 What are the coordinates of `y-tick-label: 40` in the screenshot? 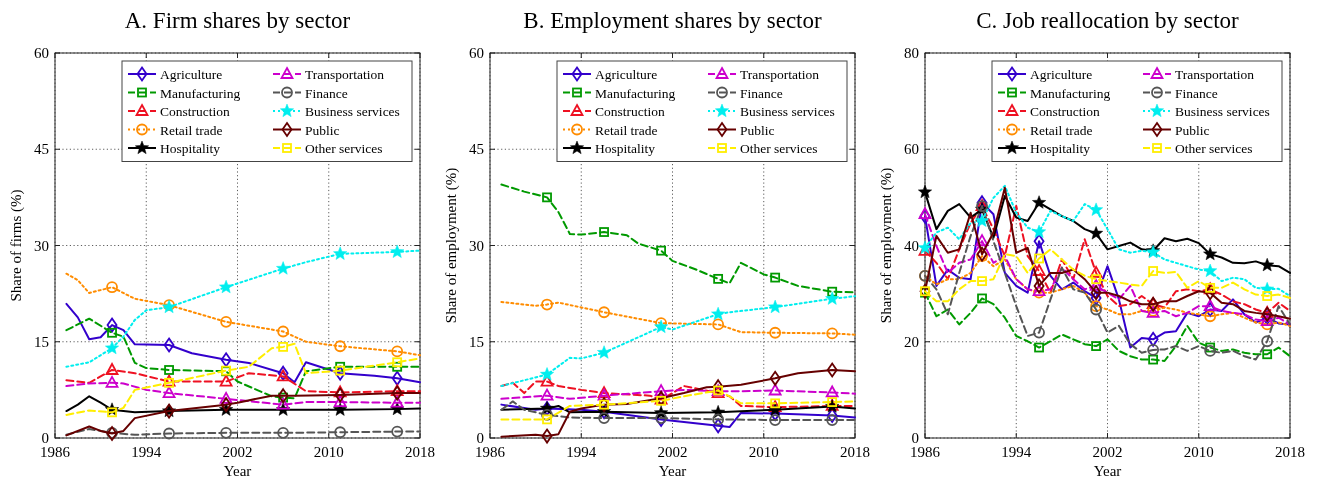 It's located at (911, 245).